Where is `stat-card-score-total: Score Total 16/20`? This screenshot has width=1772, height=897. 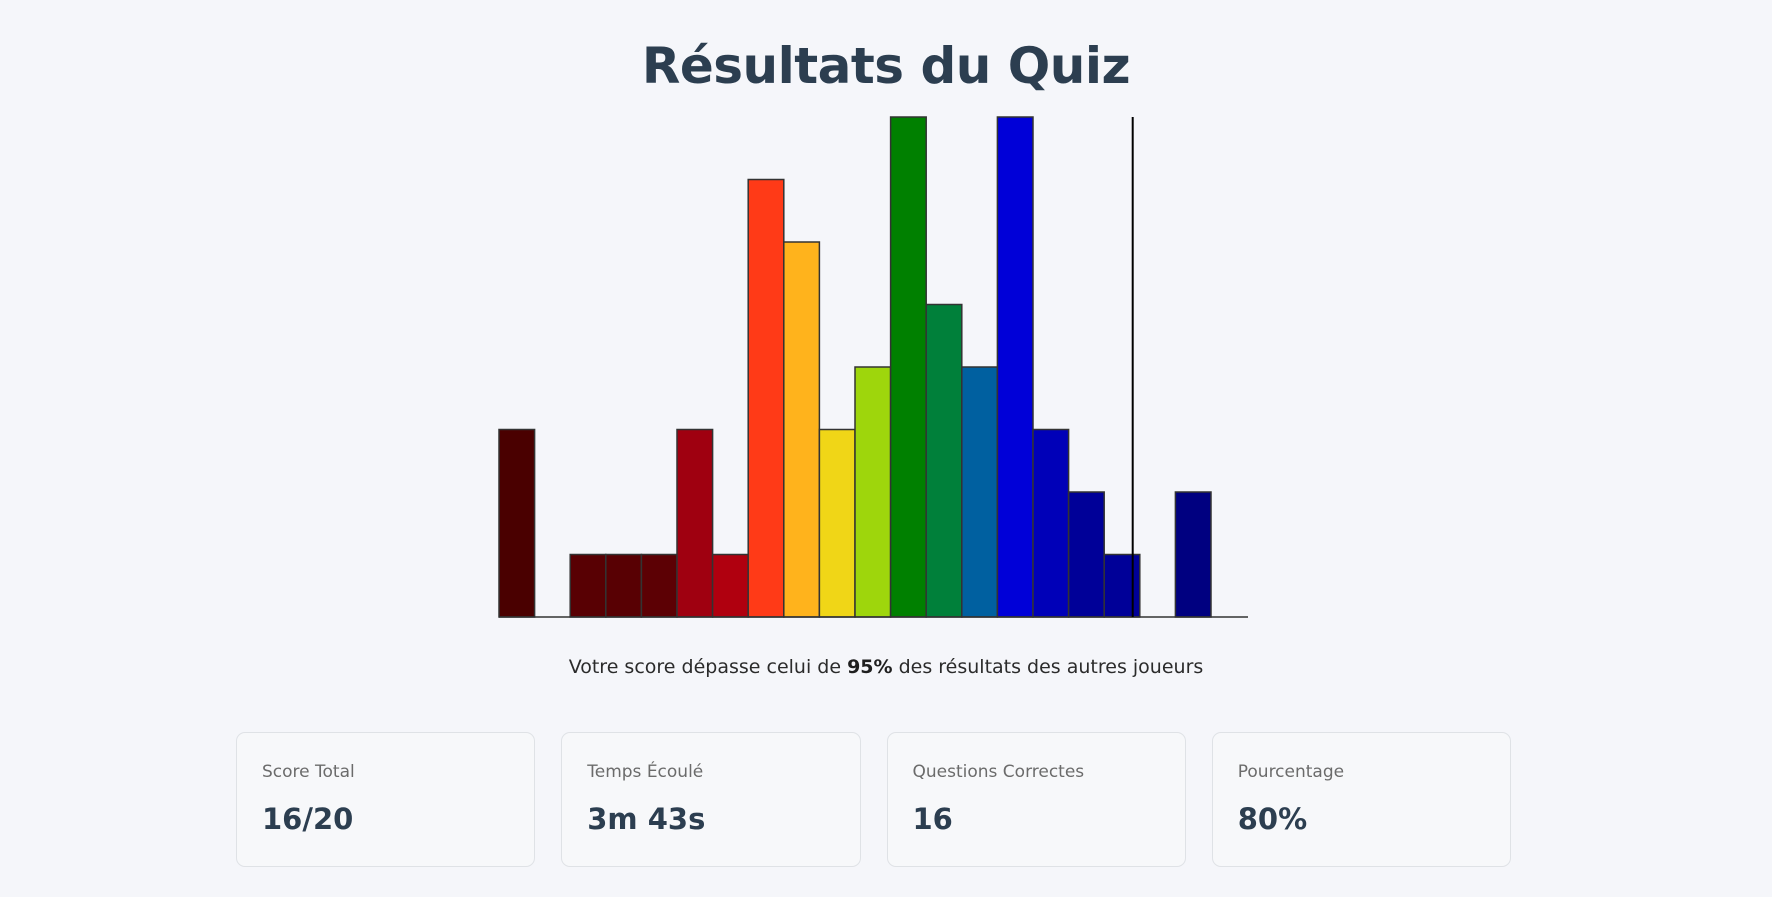
stat-card-score-total: Score Total 16/20 is located at coordinates (386, 799).